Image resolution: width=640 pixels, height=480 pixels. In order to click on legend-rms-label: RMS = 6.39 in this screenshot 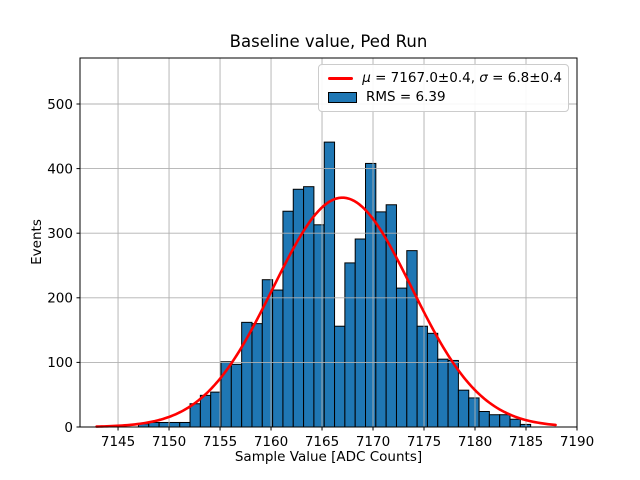, I will do `click(406, 96)`.